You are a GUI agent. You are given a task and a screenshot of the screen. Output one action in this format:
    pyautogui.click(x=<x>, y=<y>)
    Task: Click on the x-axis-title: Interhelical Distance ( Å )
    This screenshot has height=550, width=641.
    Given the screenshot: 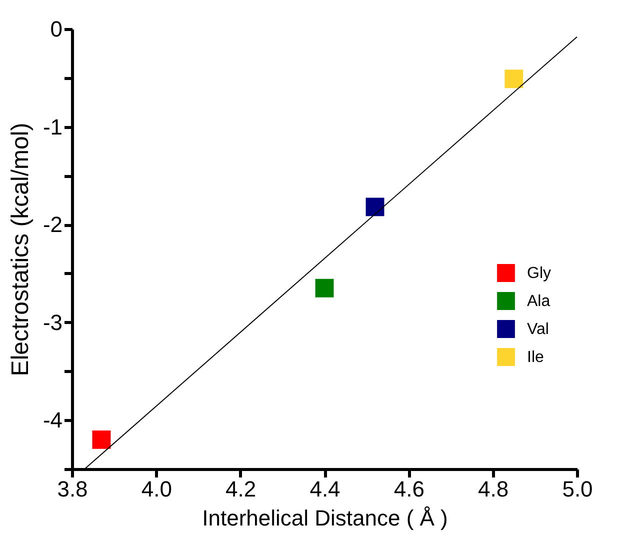 What is the action you would take?
    pyautogui.click(x=325, y=518)
    